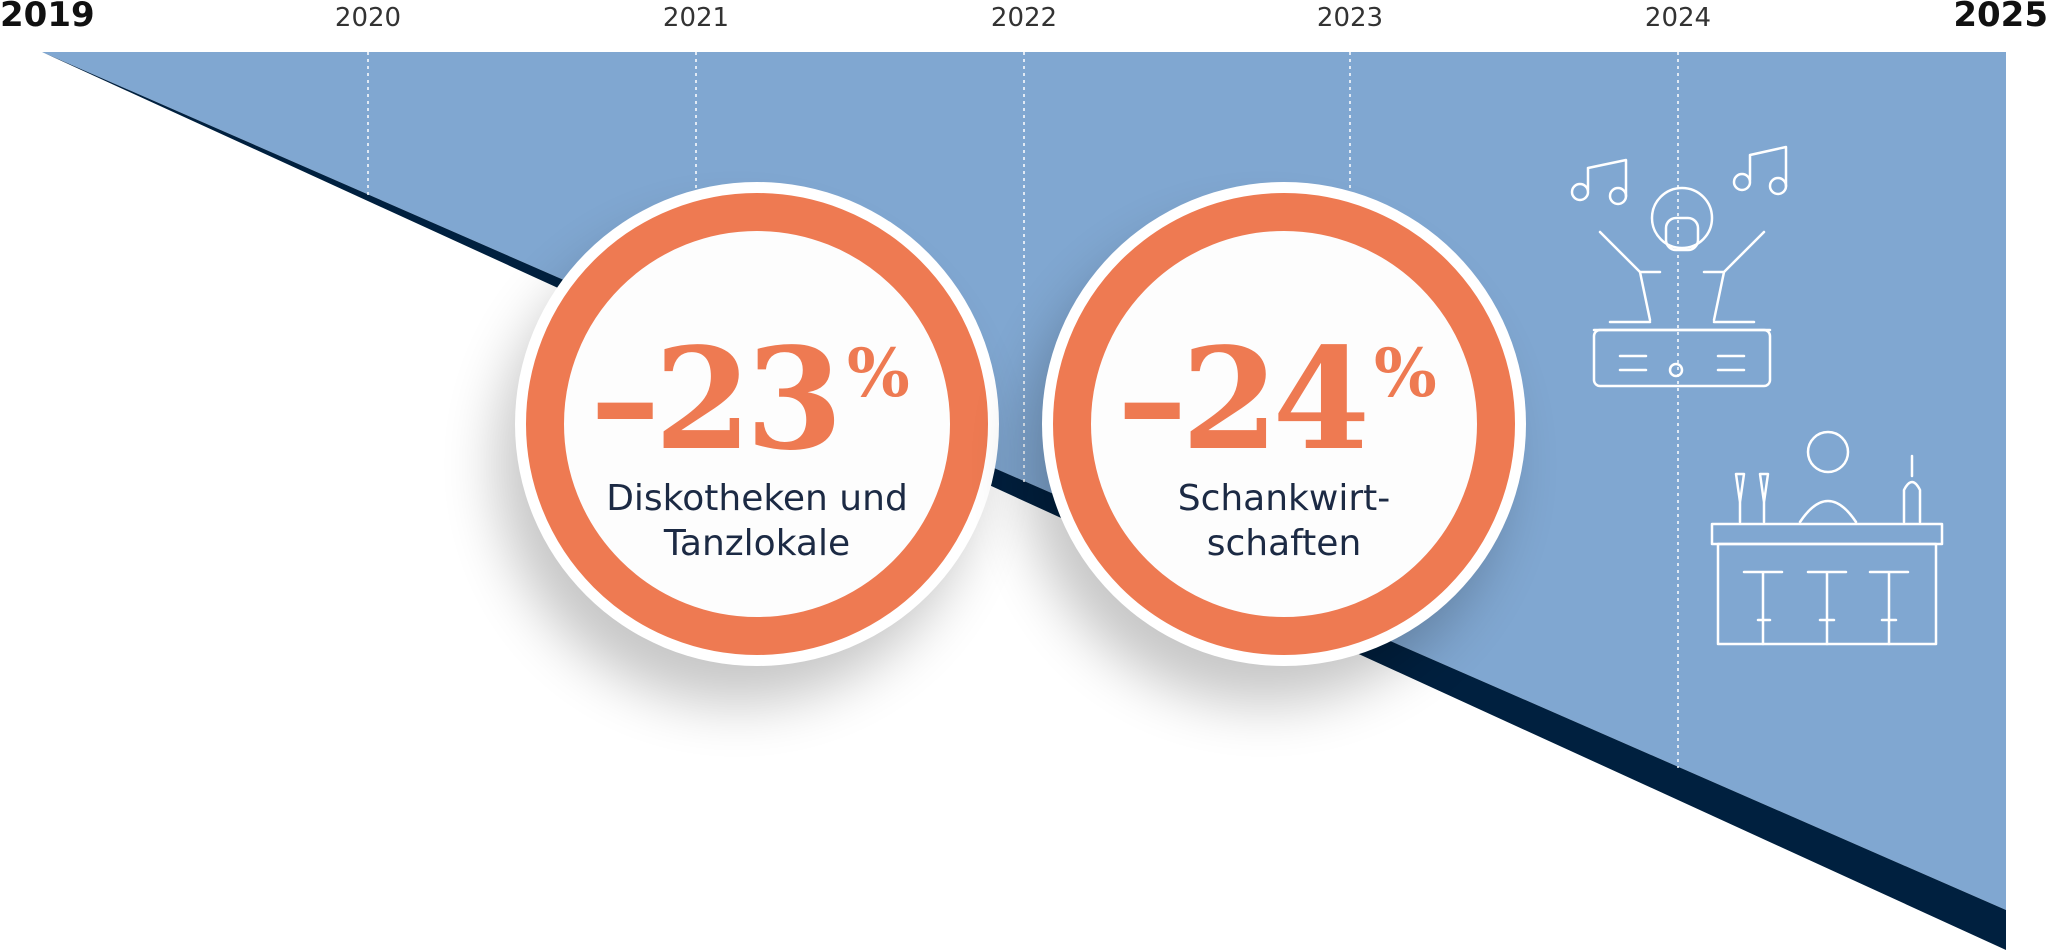 The width and height of the screenshot is (2048, 950). Describe the element at coordinates (757, 498) in the screenshot. I see `stat-label: Diskotheken und` at that location.